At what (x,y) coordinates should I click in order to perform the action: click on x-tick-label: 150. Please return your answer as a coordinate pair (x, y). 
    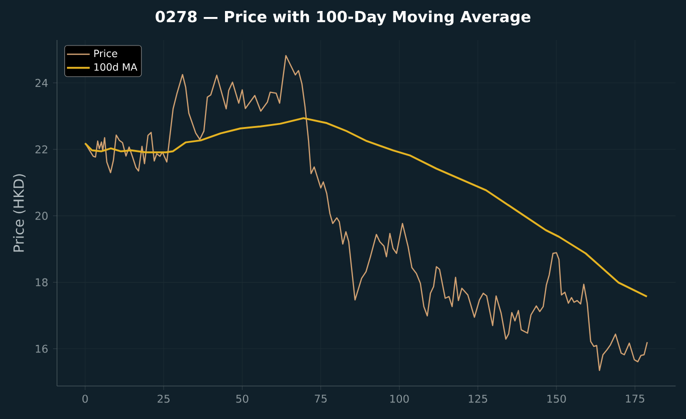
    Looking at the image, I should click on (556, 398).